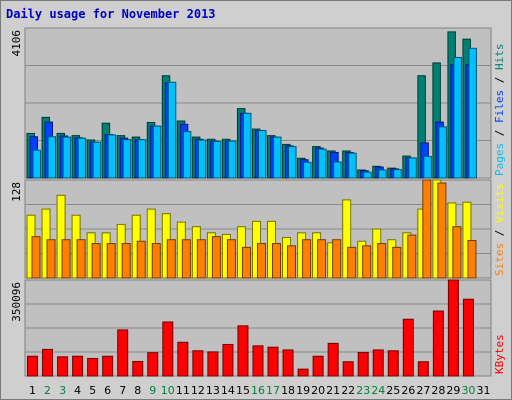  Describe the element at coordinates (168, 390) in the screenshot. I see `x-tick-label-10: 10` at that location.